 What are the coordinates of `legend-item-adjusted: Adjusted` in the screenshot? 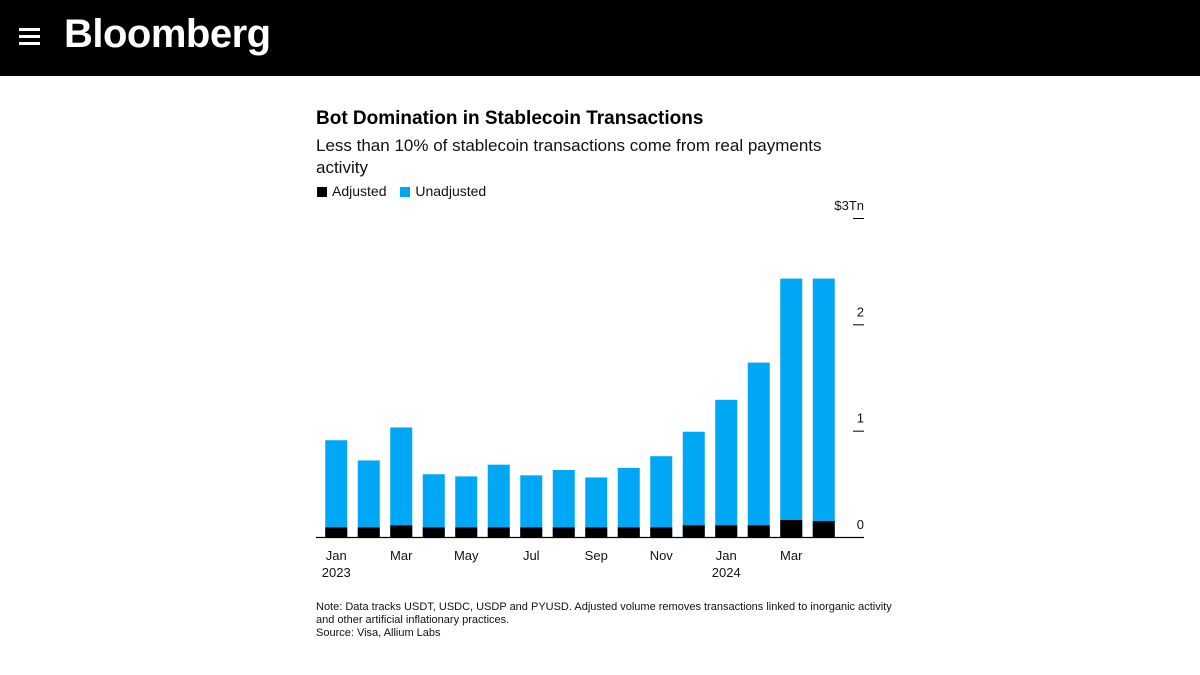 It's located at (351, 191).